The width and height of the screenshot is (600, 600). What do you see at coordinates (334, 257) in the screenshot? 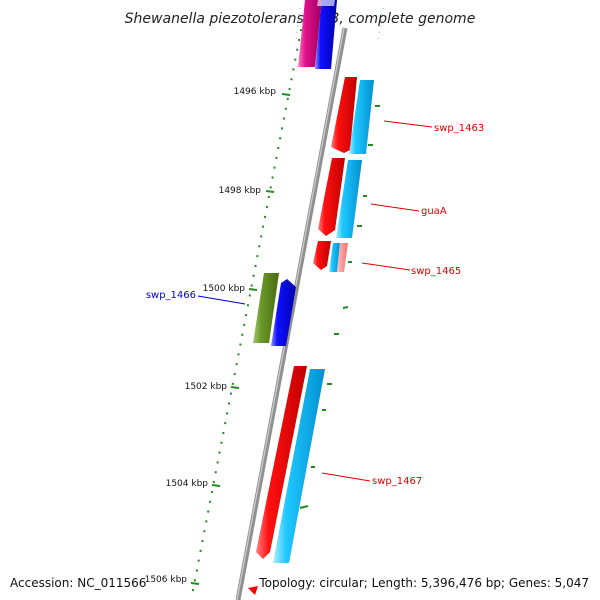
I see `gene-swp-1465-cyan` at bounding box center [334, 257].